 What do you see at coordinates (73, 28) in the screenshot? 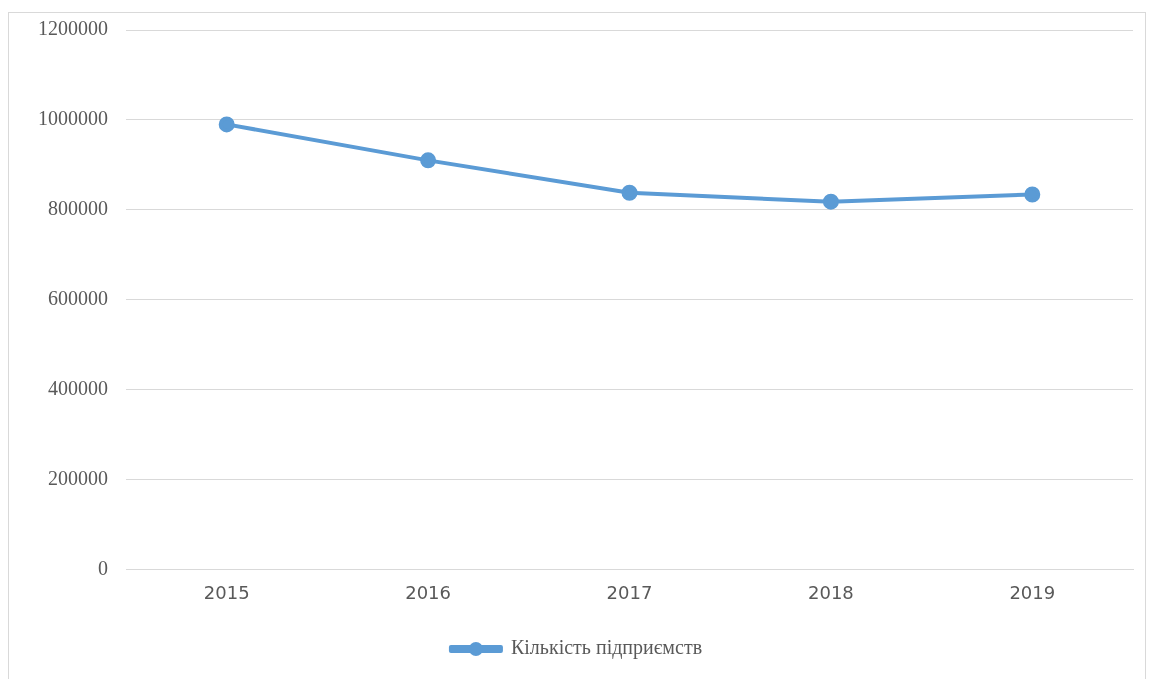
I see `y-tick-label: 1200000` at bounding box center [73, 28].